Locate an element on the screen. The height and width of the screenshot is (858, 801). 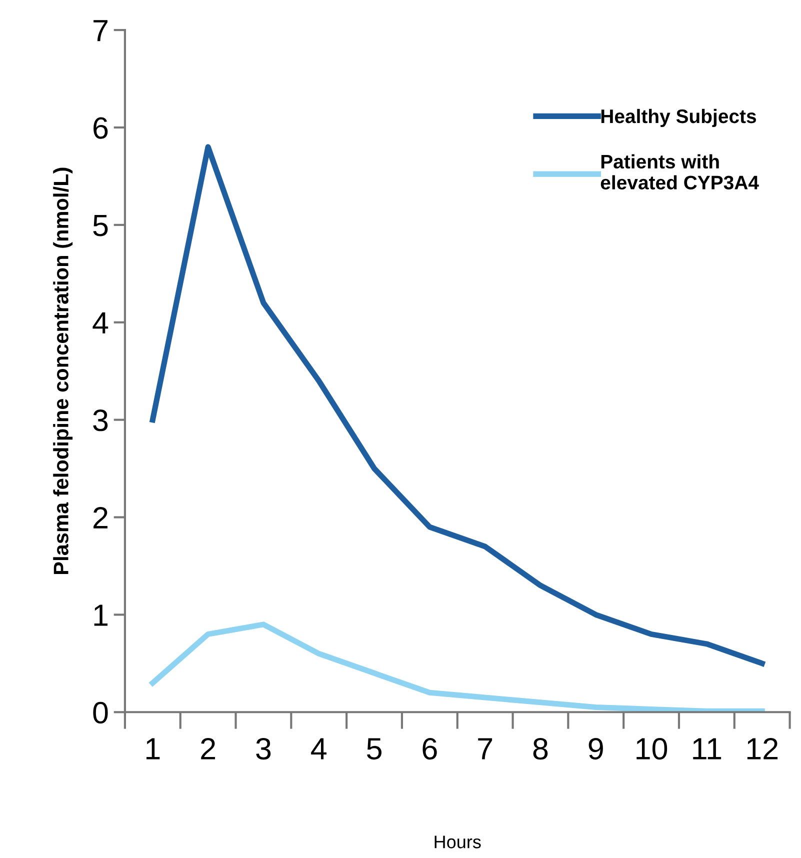
y-tick-label: 2 is located at coordinates (101, 517).